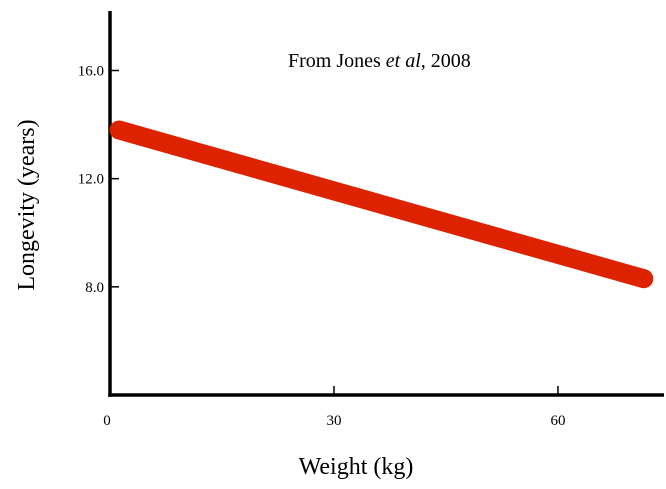  Describe the element at coordinates (27, 204) in the screenshot. I see `y-axis-title: Longevity (years)` at that location.